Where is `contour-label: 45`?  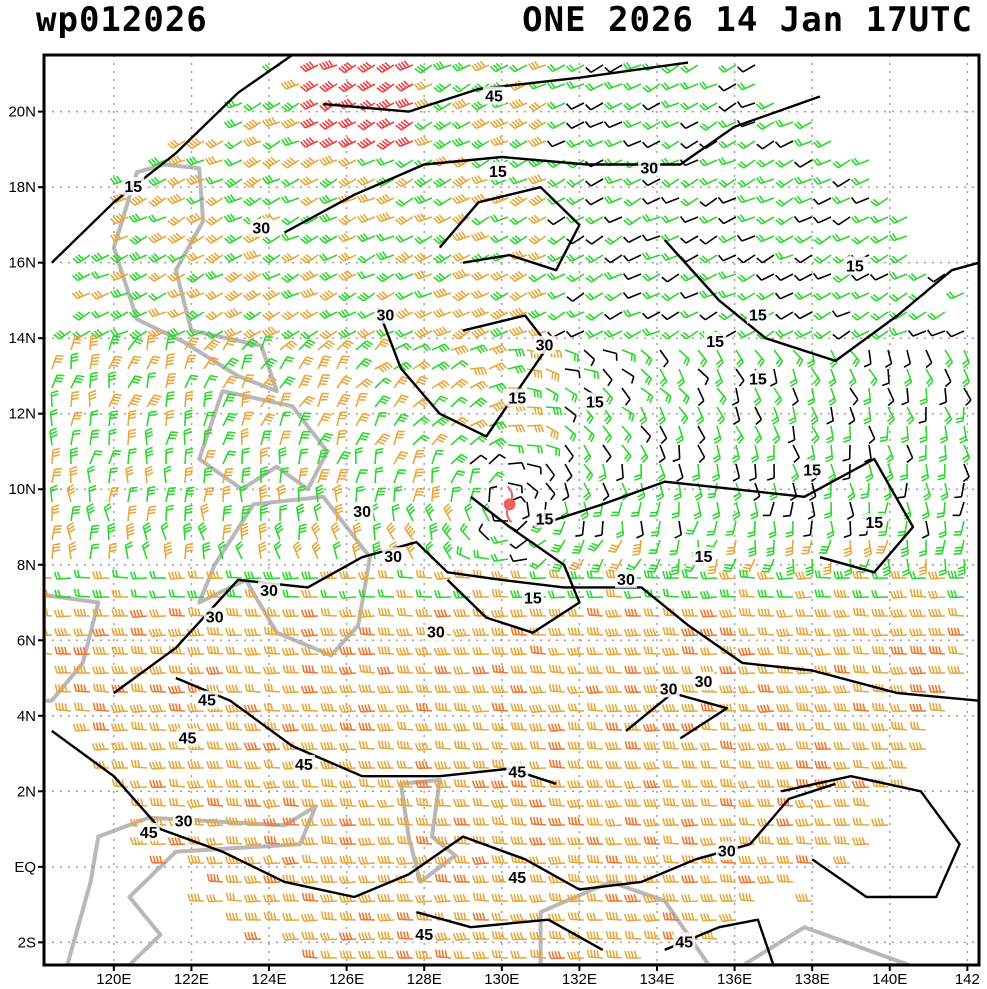 contour-label: 45 is located at coordinates (424, 935).